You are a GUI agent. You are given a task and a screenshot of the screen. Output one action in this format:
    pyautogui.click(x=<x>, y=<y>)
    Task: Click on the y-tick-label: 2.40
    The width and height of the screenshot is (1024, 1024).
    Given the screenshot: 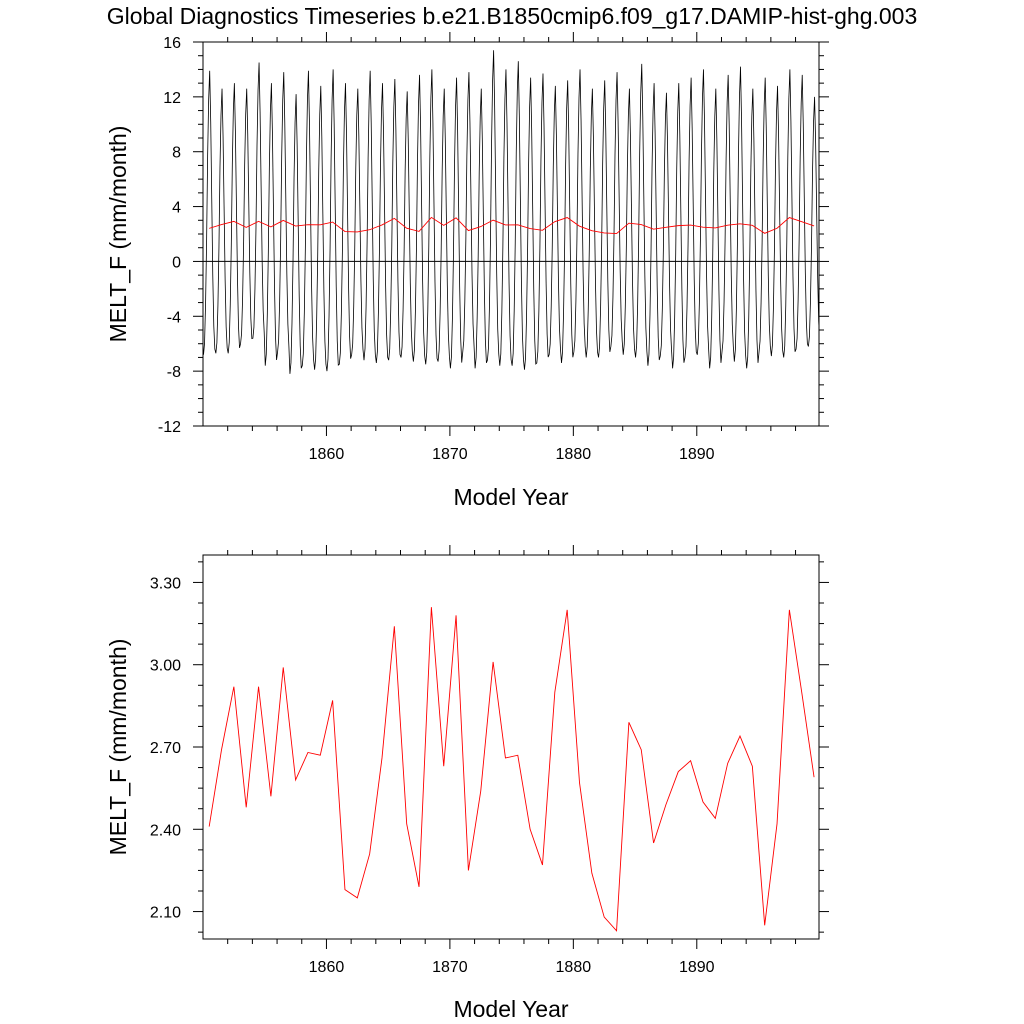 What is the action you would take?
    pyautogui.click(x=165, y=830)
    